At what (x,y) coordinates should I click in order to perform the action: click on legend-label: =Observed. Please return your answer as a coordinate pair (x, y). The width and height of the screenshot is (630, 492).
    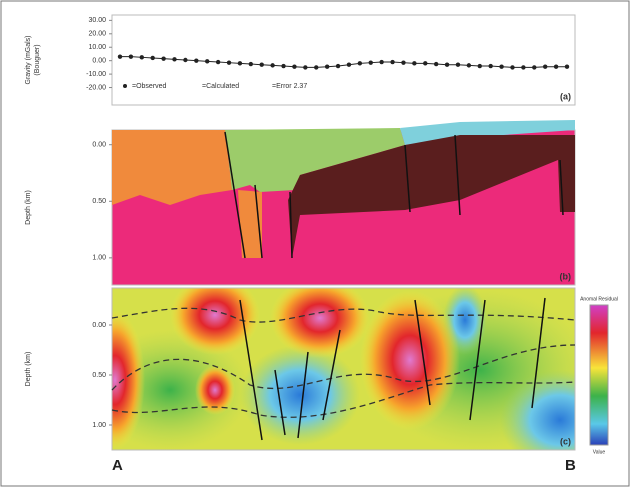
    Looking at the image, I should click on (149, 86).